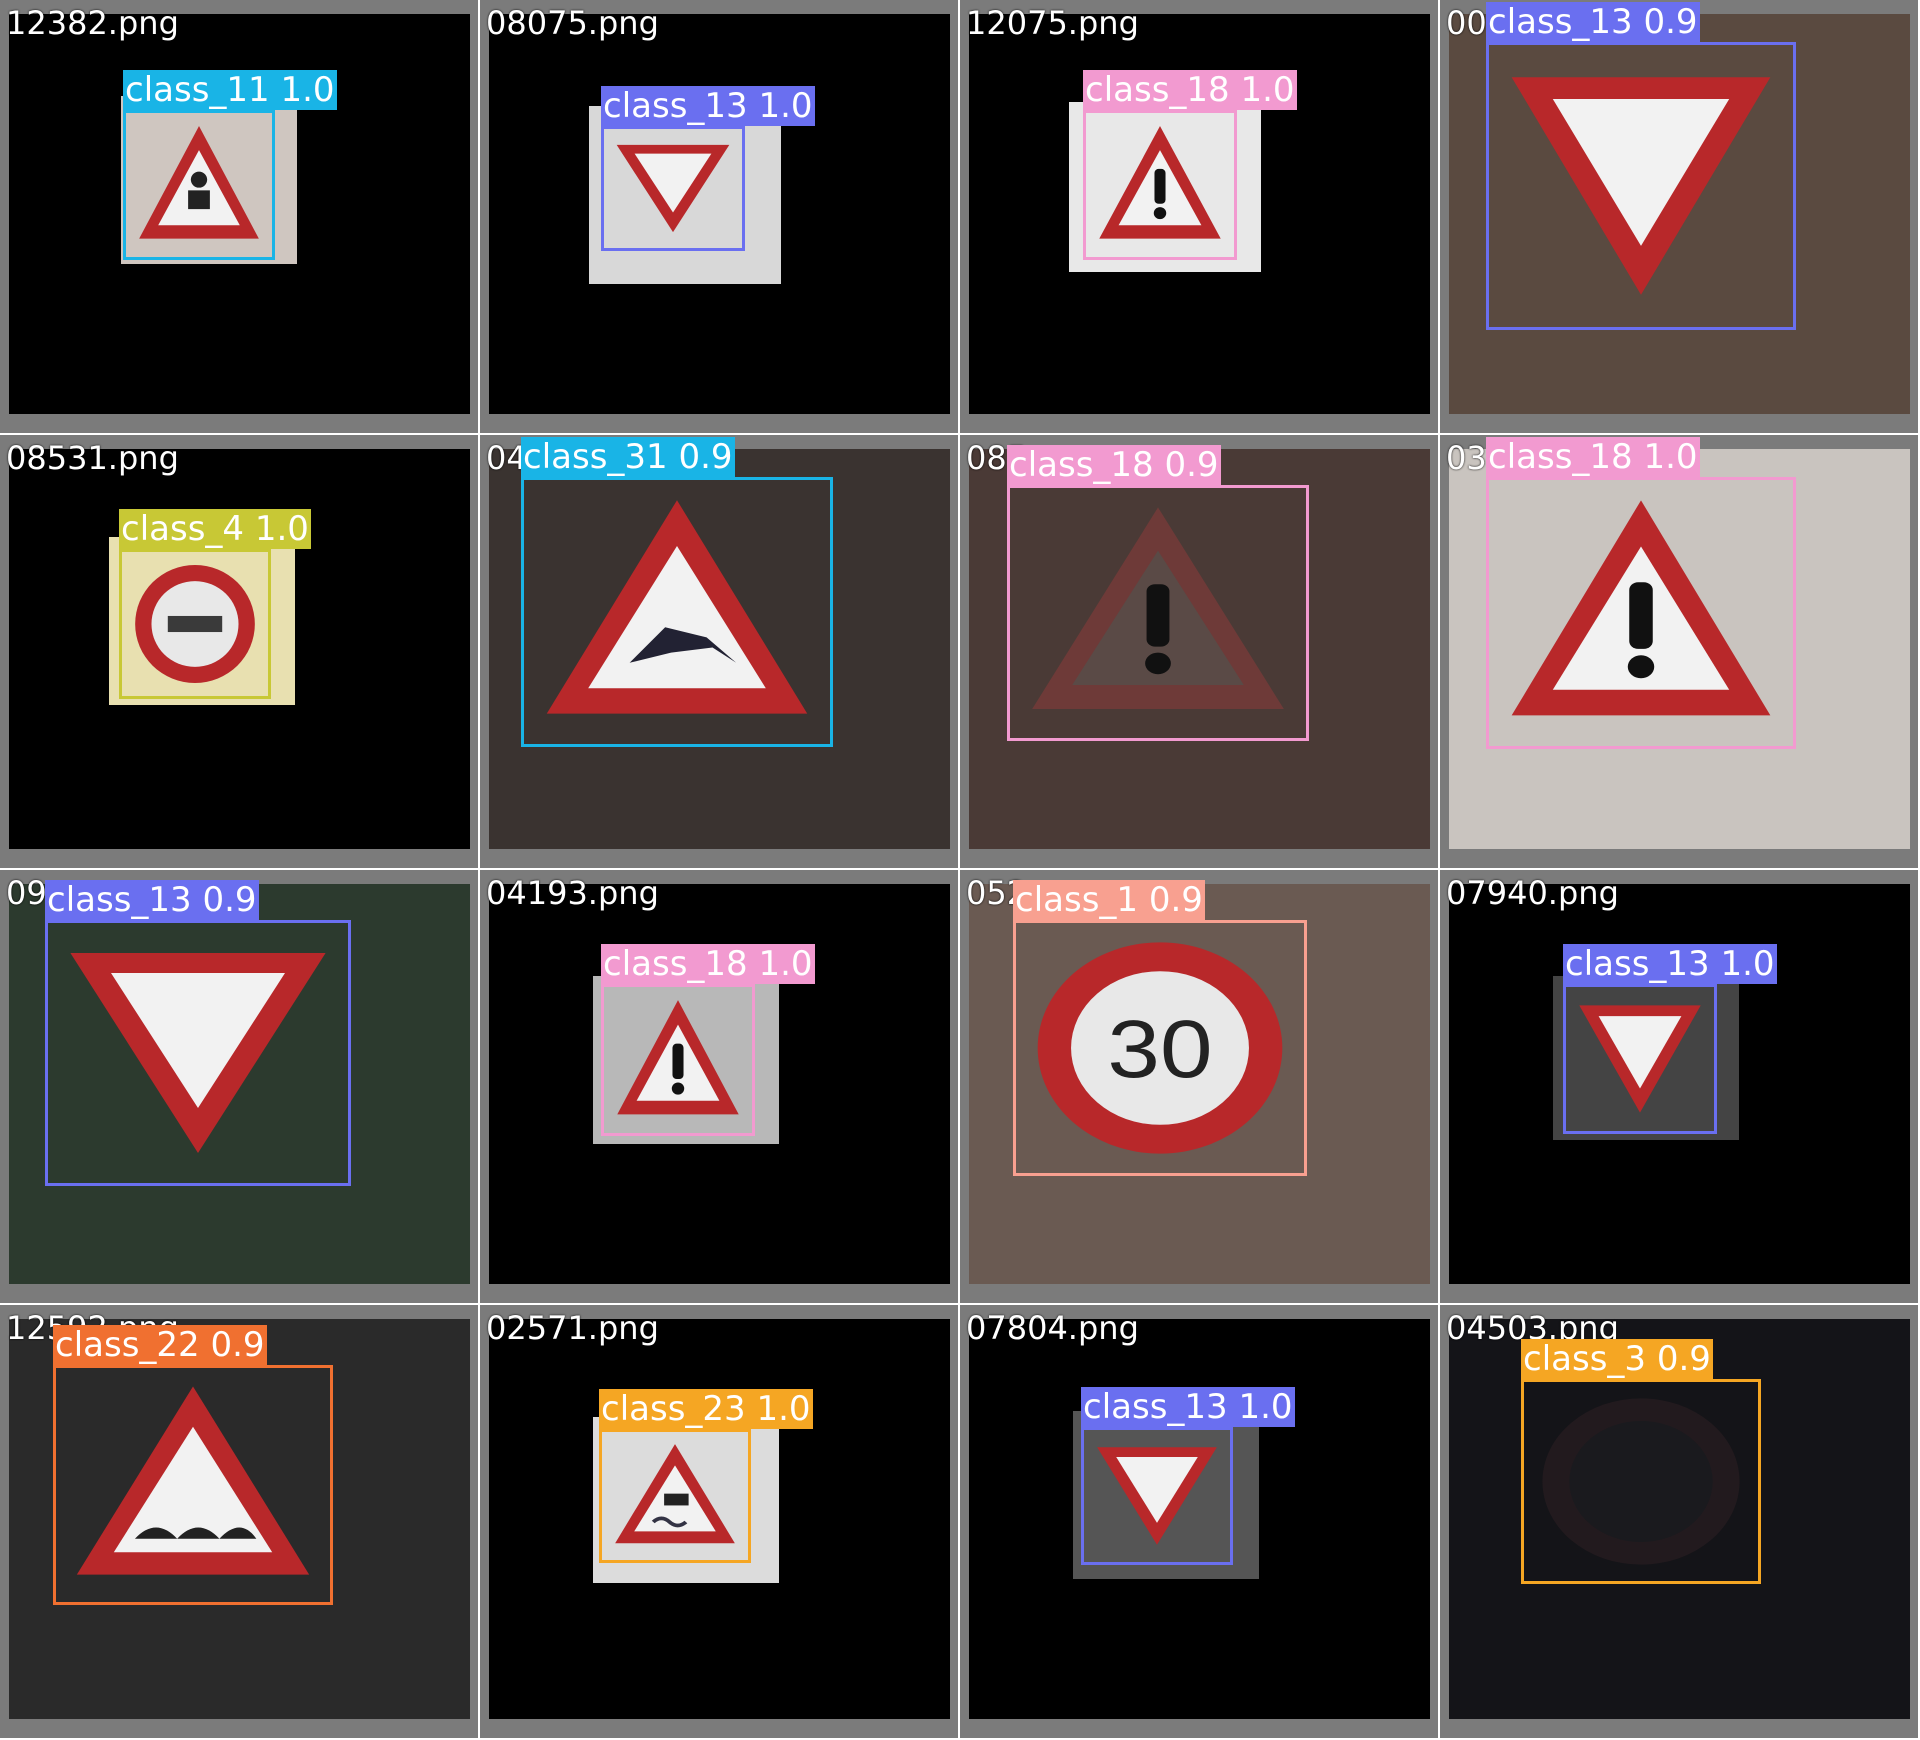 This screenshot has width=1920, height=1740. I want to click on detection-label: class_18 0.9, so click(1114, 465).